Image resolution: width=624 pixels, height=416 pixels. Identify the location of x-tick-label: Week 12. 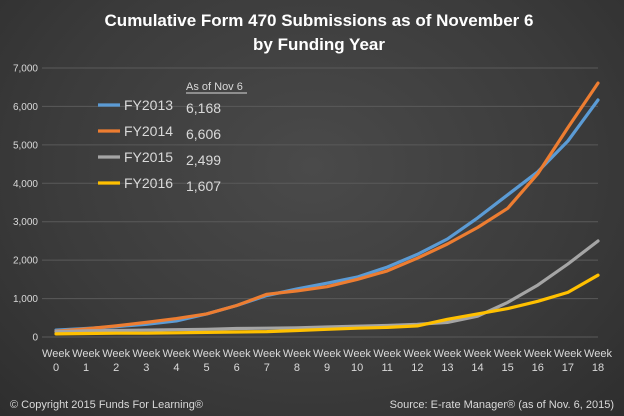
(417, 361).